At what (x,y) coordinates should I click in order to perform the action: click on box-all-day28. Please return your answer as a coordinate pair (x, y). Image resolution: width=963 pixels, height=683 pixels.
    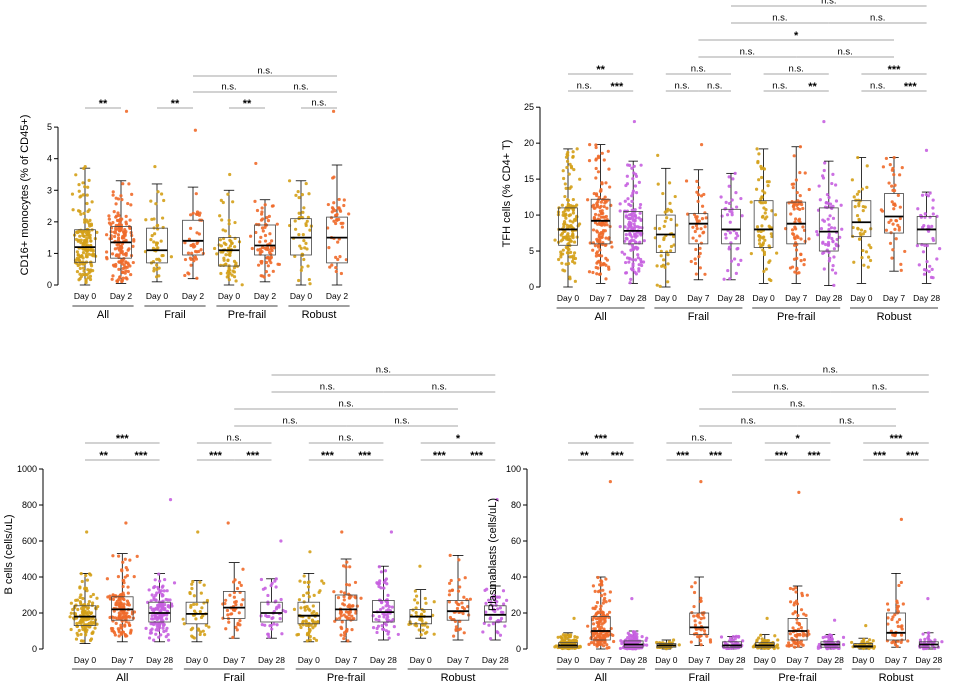
    Looking at the image, I should click on (632, 202).